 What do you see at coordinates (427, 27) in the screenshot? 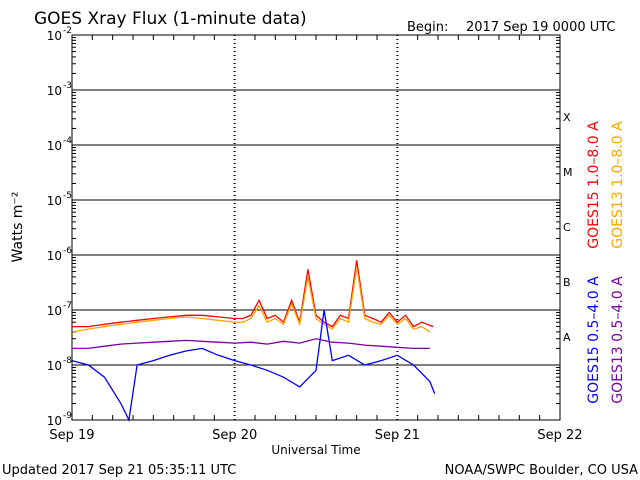
I see `begin-label: Begin:` at bounding box center [427, 27].